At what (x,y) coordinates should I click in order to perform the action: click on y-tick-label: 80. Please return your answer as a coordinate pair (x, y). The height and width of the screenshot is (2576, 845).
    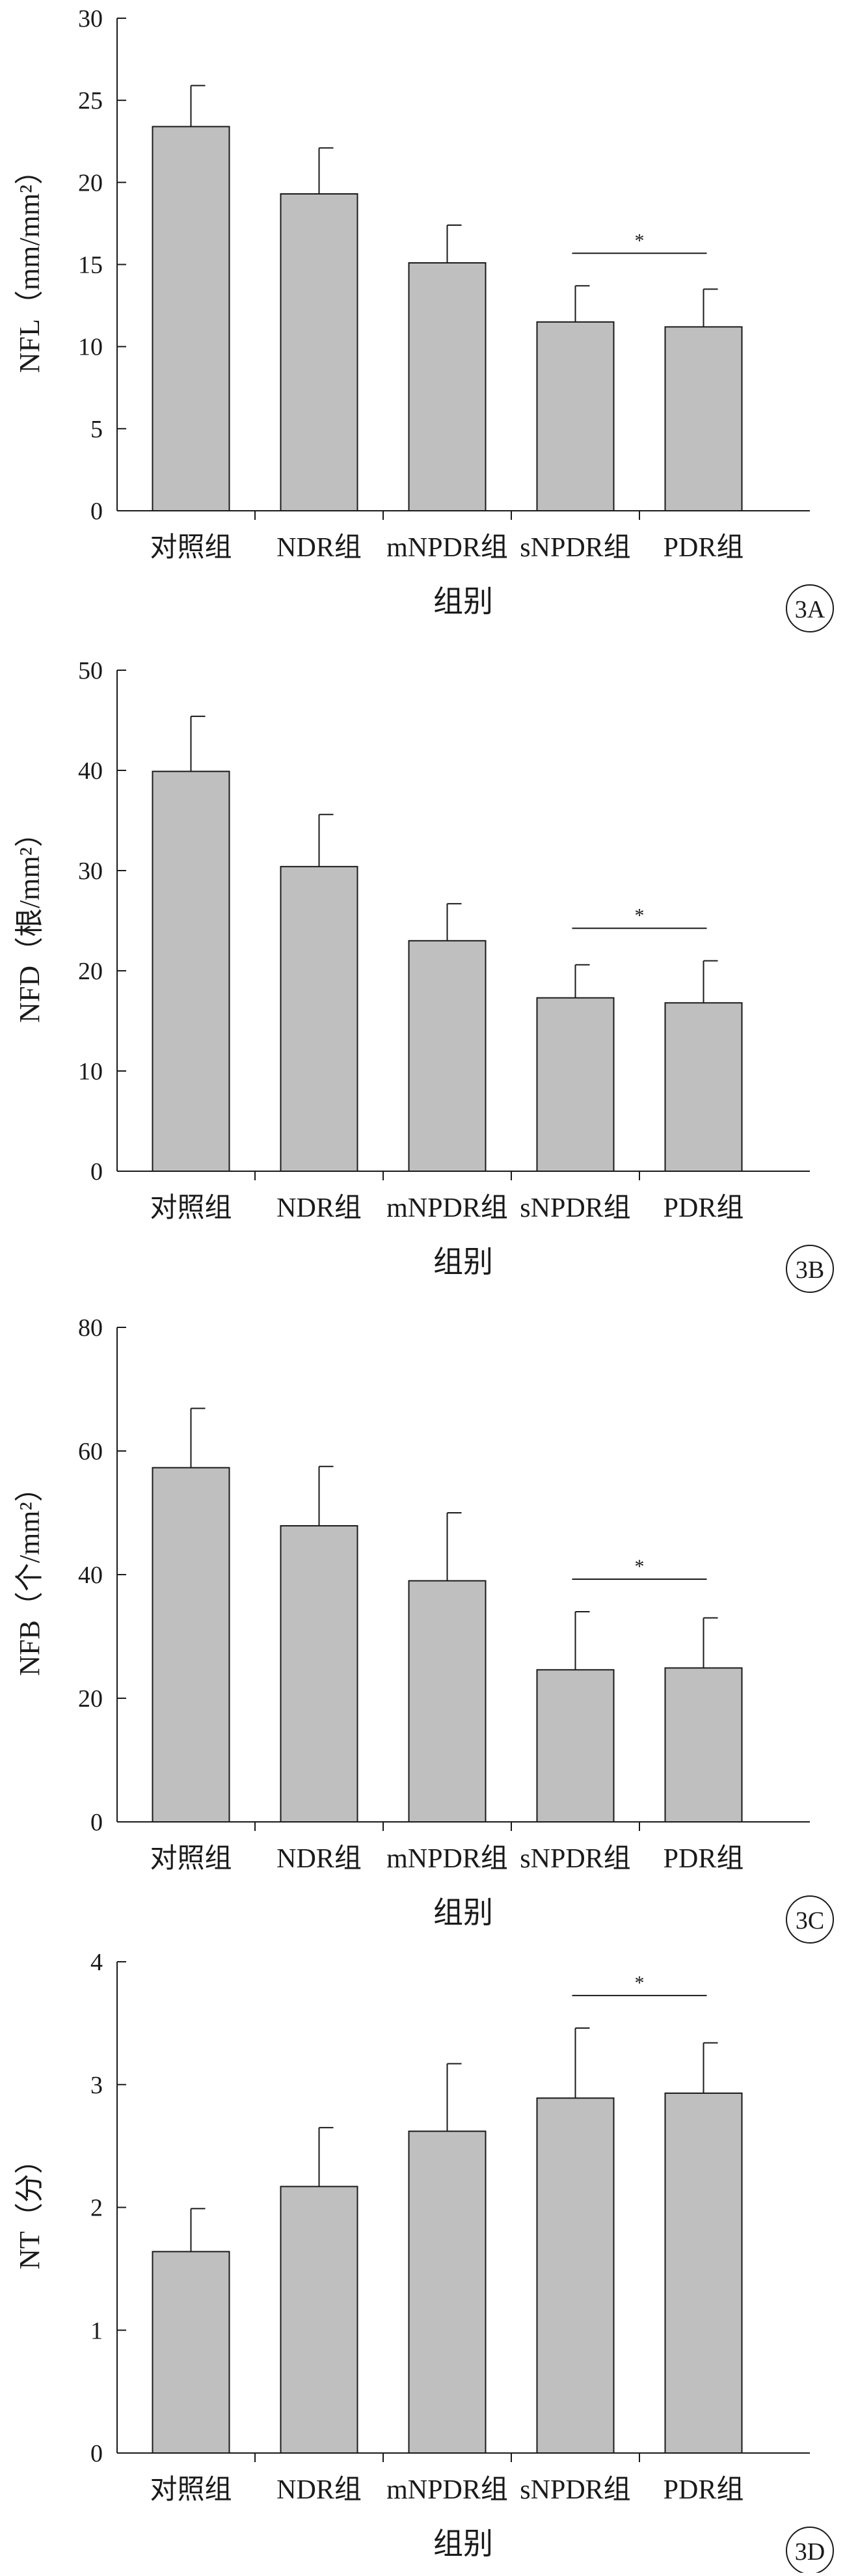
    Looking at the image, I should click on (90, 1328).